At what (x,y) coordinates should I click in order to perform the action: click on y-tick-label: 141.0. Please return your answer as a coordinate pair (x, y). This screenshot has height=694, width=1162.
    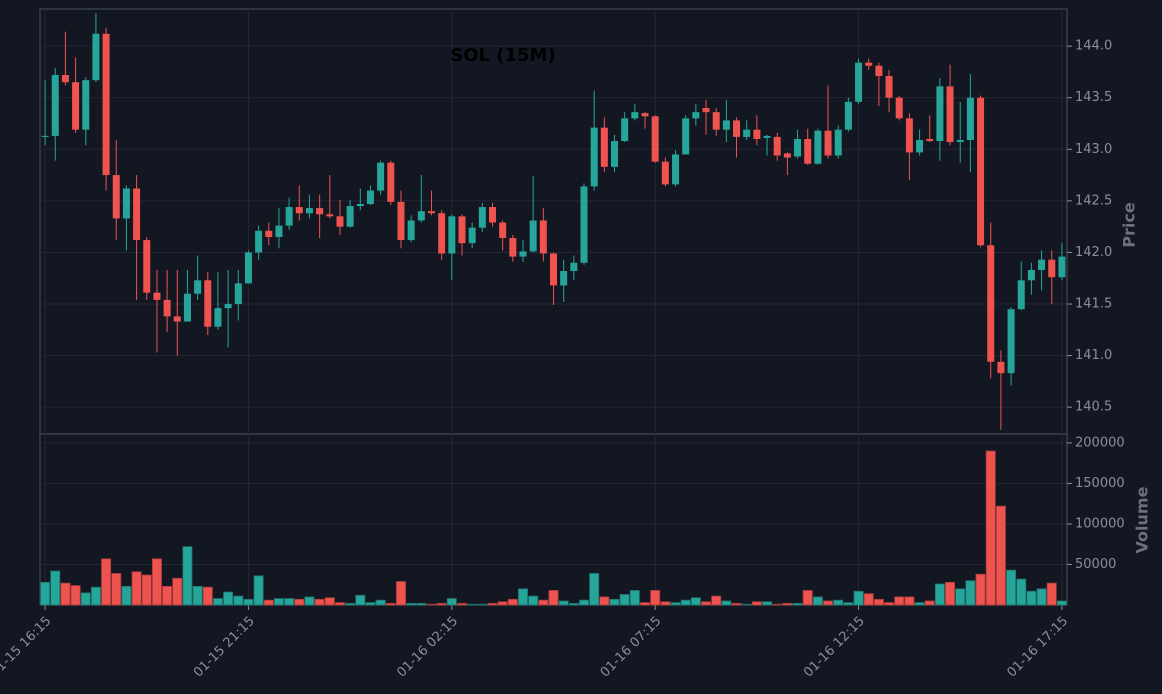
    Looking at the image, I should click on (1093, 355).